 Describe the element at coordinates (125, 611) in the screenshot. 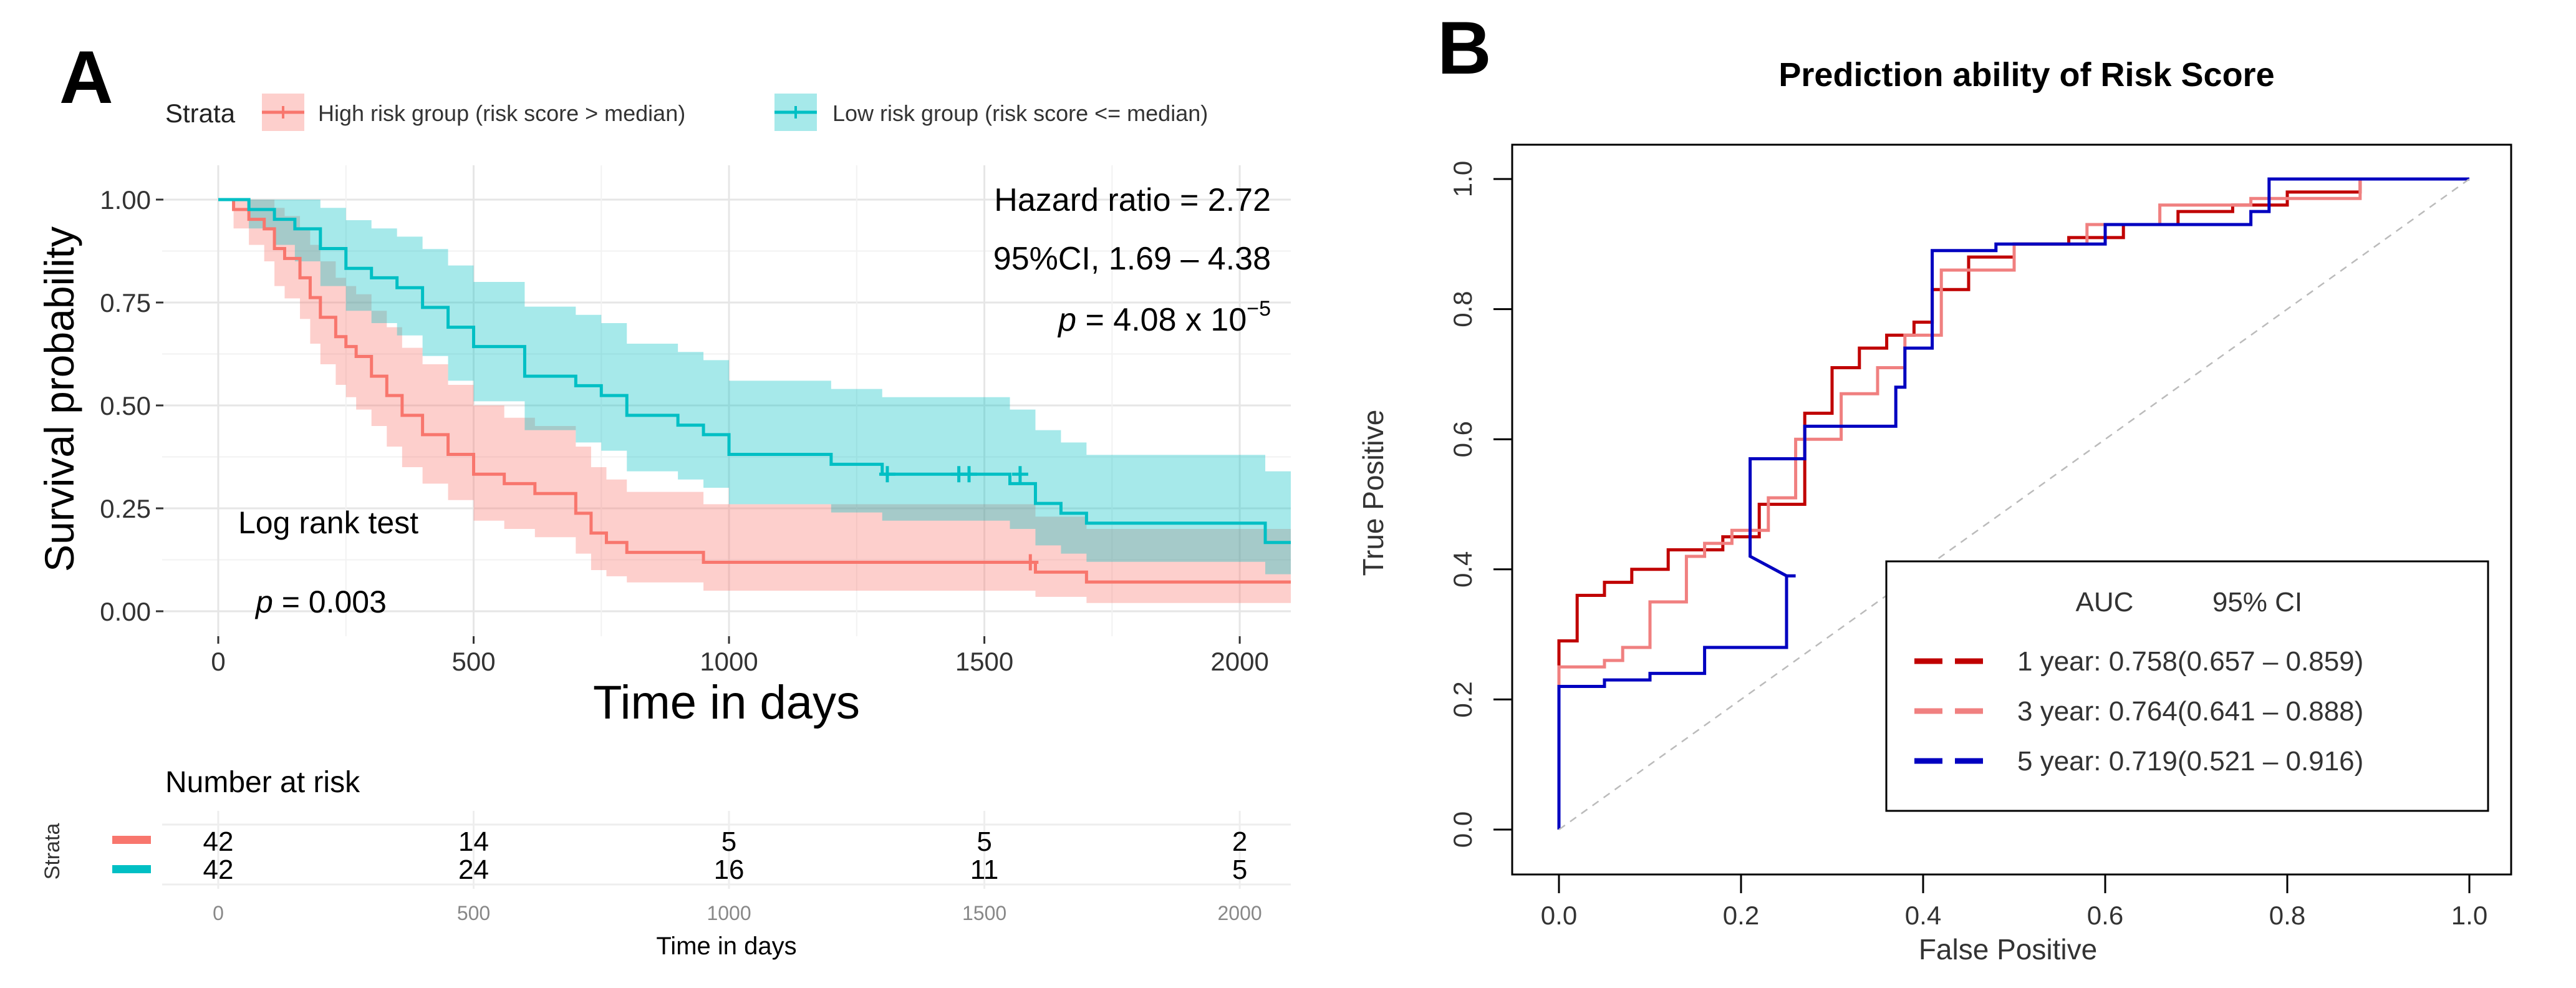

I see `km-y-tick-label: 0.00` at that location.